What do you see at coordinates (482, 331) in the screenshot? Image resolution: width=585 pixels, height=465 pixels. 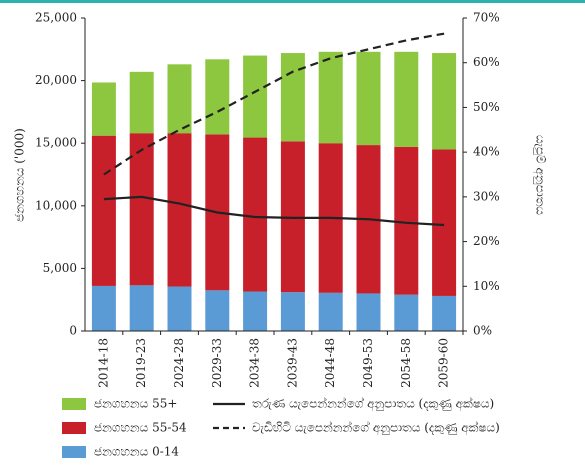 I see `y2-tick-label: 0%` at bounding box center [482, 331].